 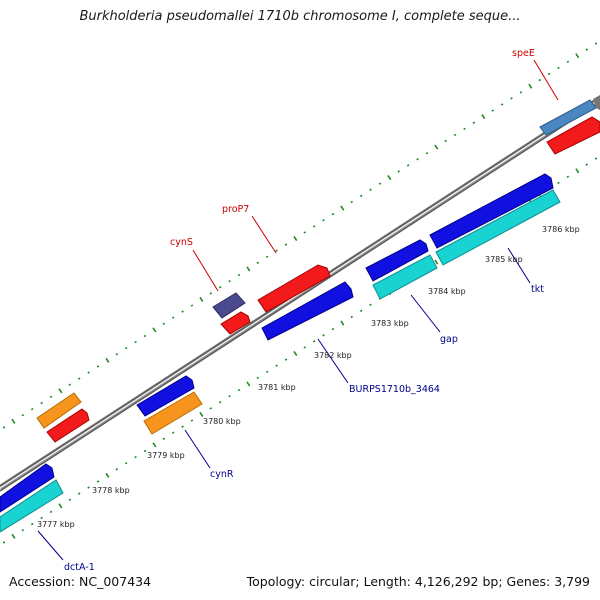 What do you see at coordinates (523, 53) in the screenshot?
I see `gene-label-speE: speE` at bounding box center [523, 53].